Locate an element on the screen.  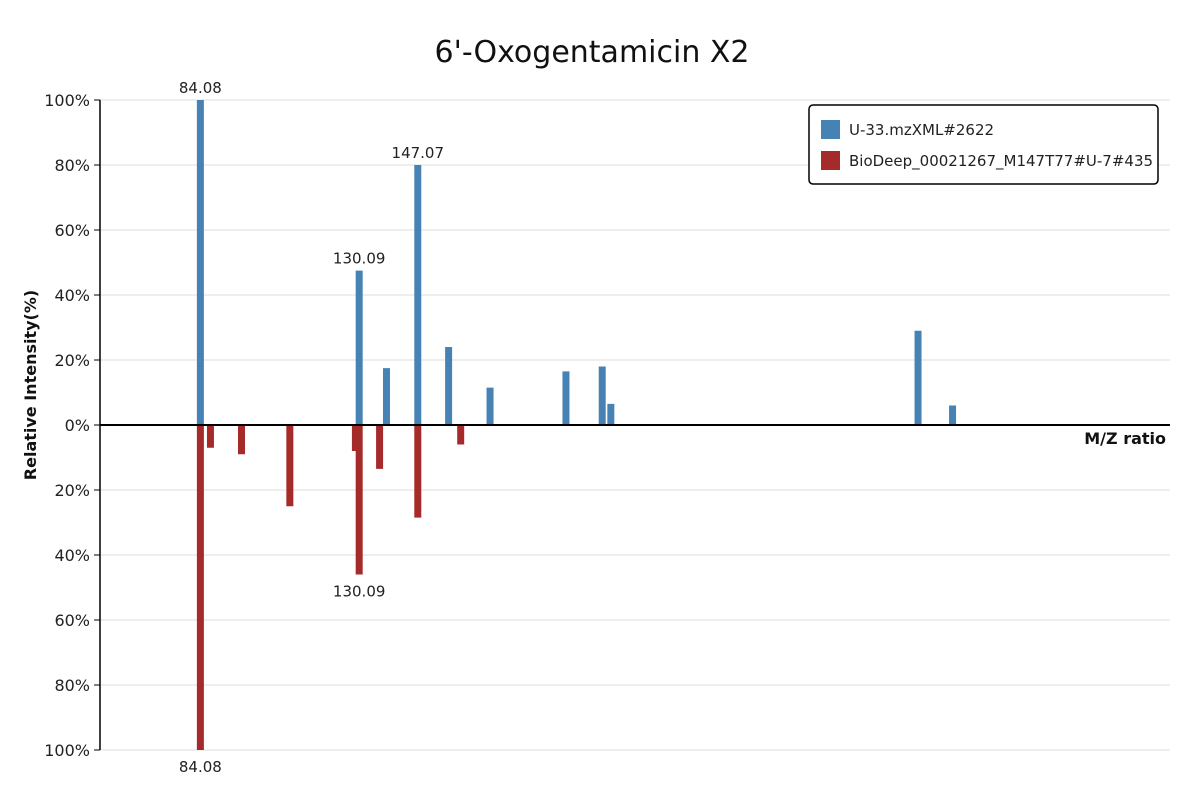
chart-title: 6'-Oxogentamicin X2 is located at coordinates (591, 52).